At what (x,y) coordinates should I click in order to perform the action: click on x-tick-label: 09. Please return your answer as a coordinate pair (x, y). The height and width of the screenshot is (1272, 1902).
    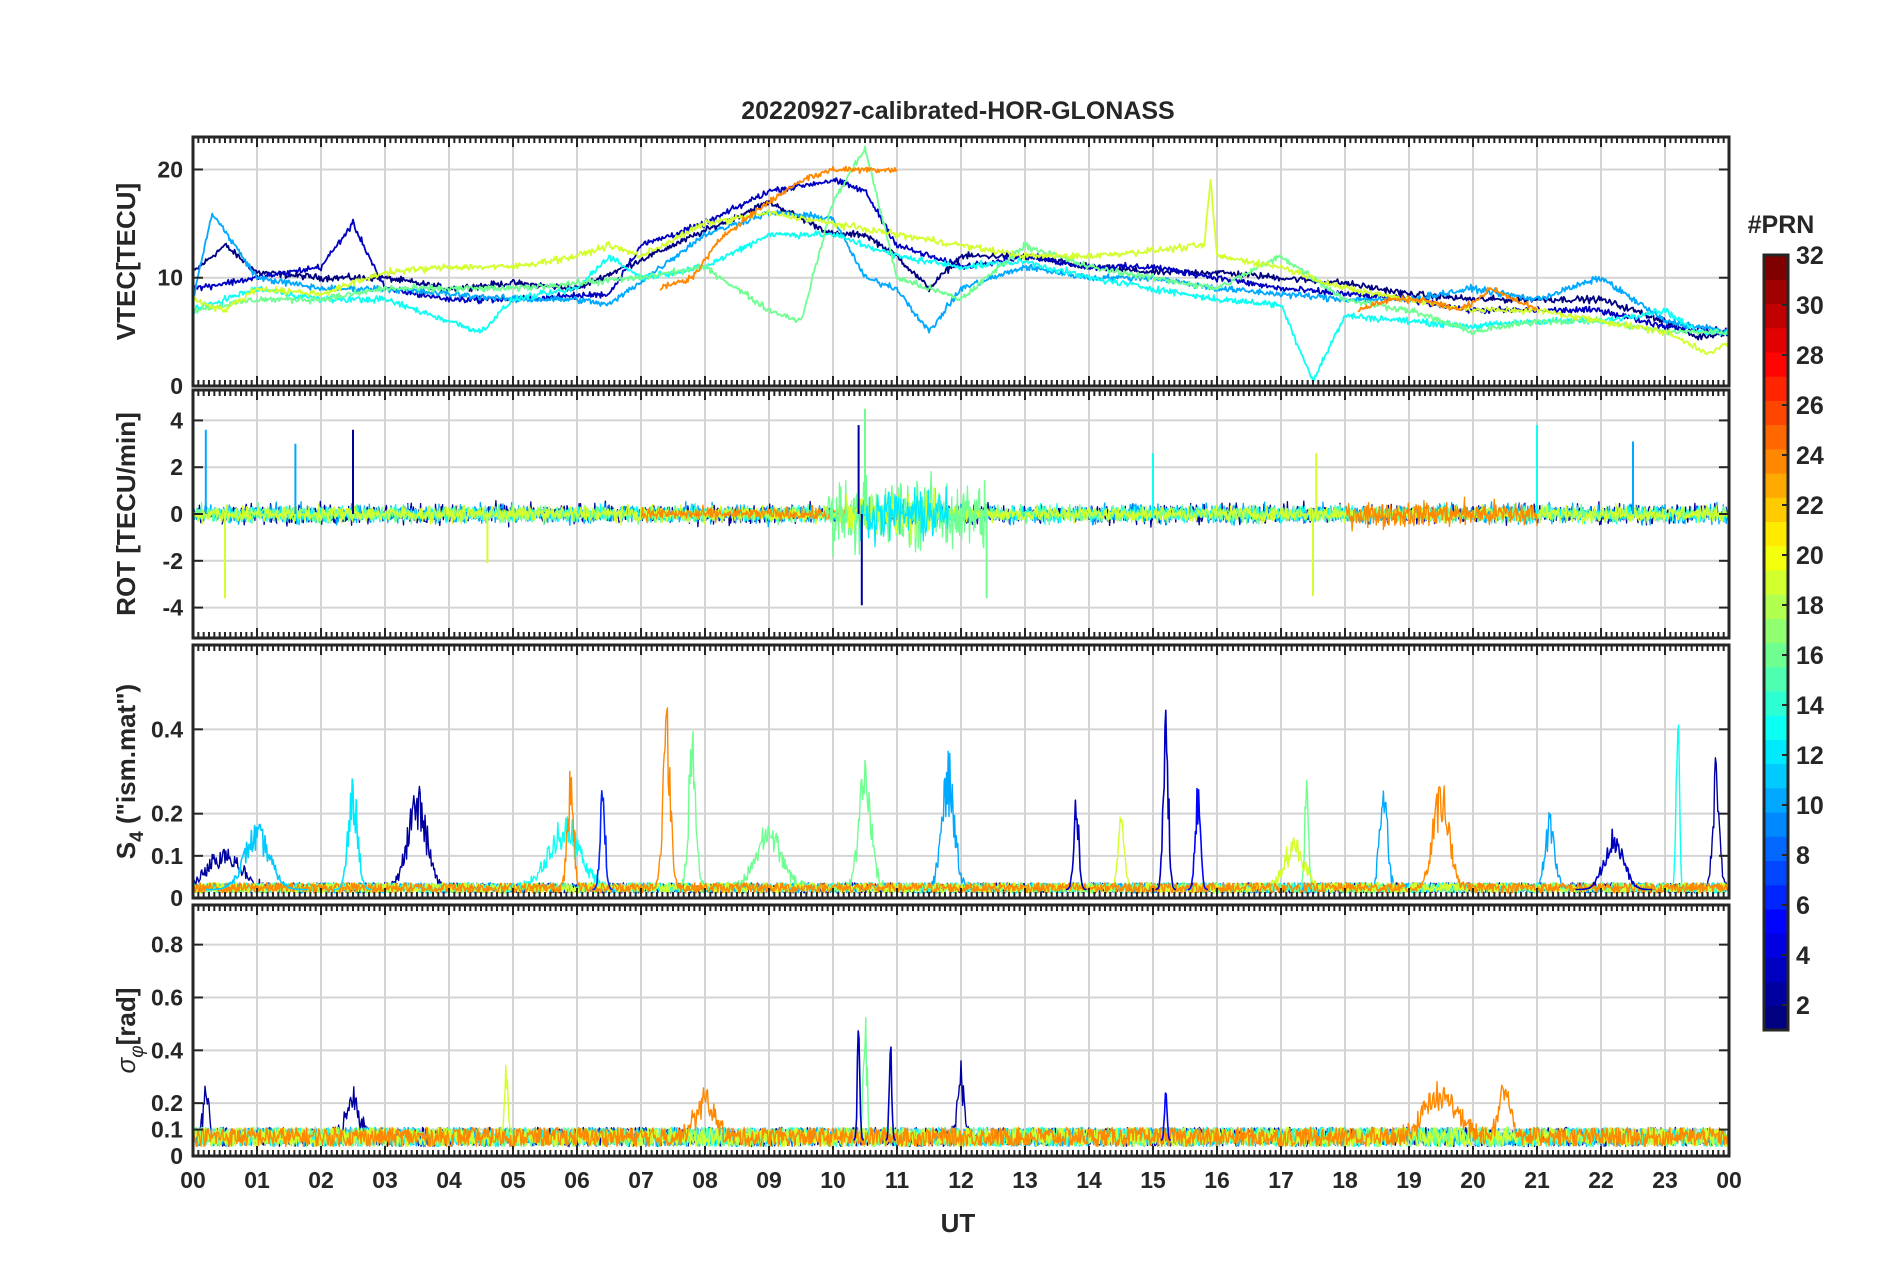
    Looking at the image, I should click on (769, 1180).